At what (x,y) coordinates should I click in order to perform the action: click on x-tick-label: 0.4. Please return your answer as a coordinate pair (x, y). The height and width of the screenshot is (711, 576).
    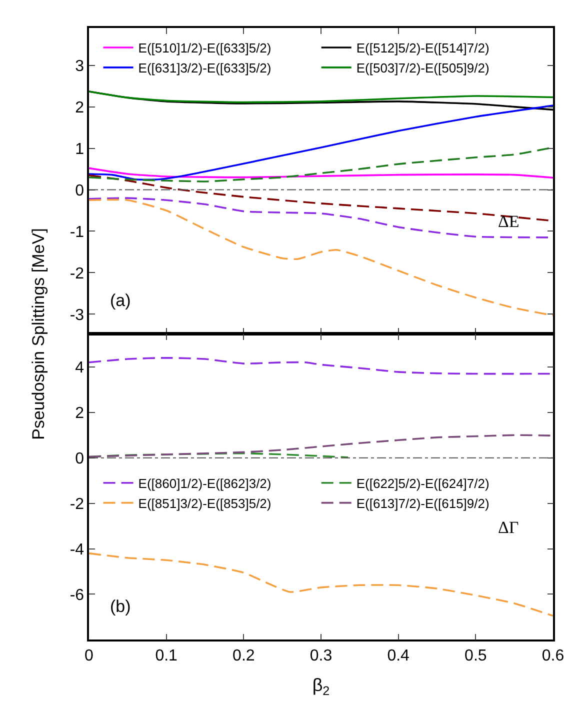
    Looking at the image, I should click on (398, 656).